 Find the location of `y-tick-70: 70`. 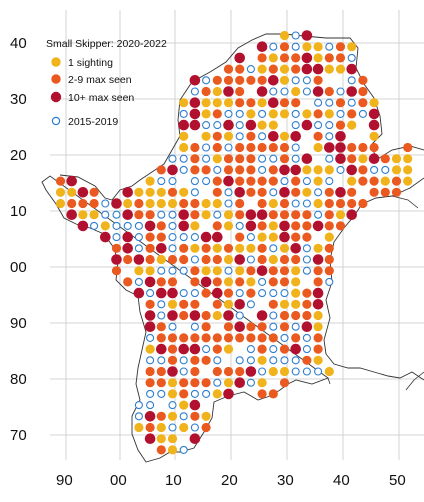

y-tick-70: 70 is located at coordinates (18, 435).